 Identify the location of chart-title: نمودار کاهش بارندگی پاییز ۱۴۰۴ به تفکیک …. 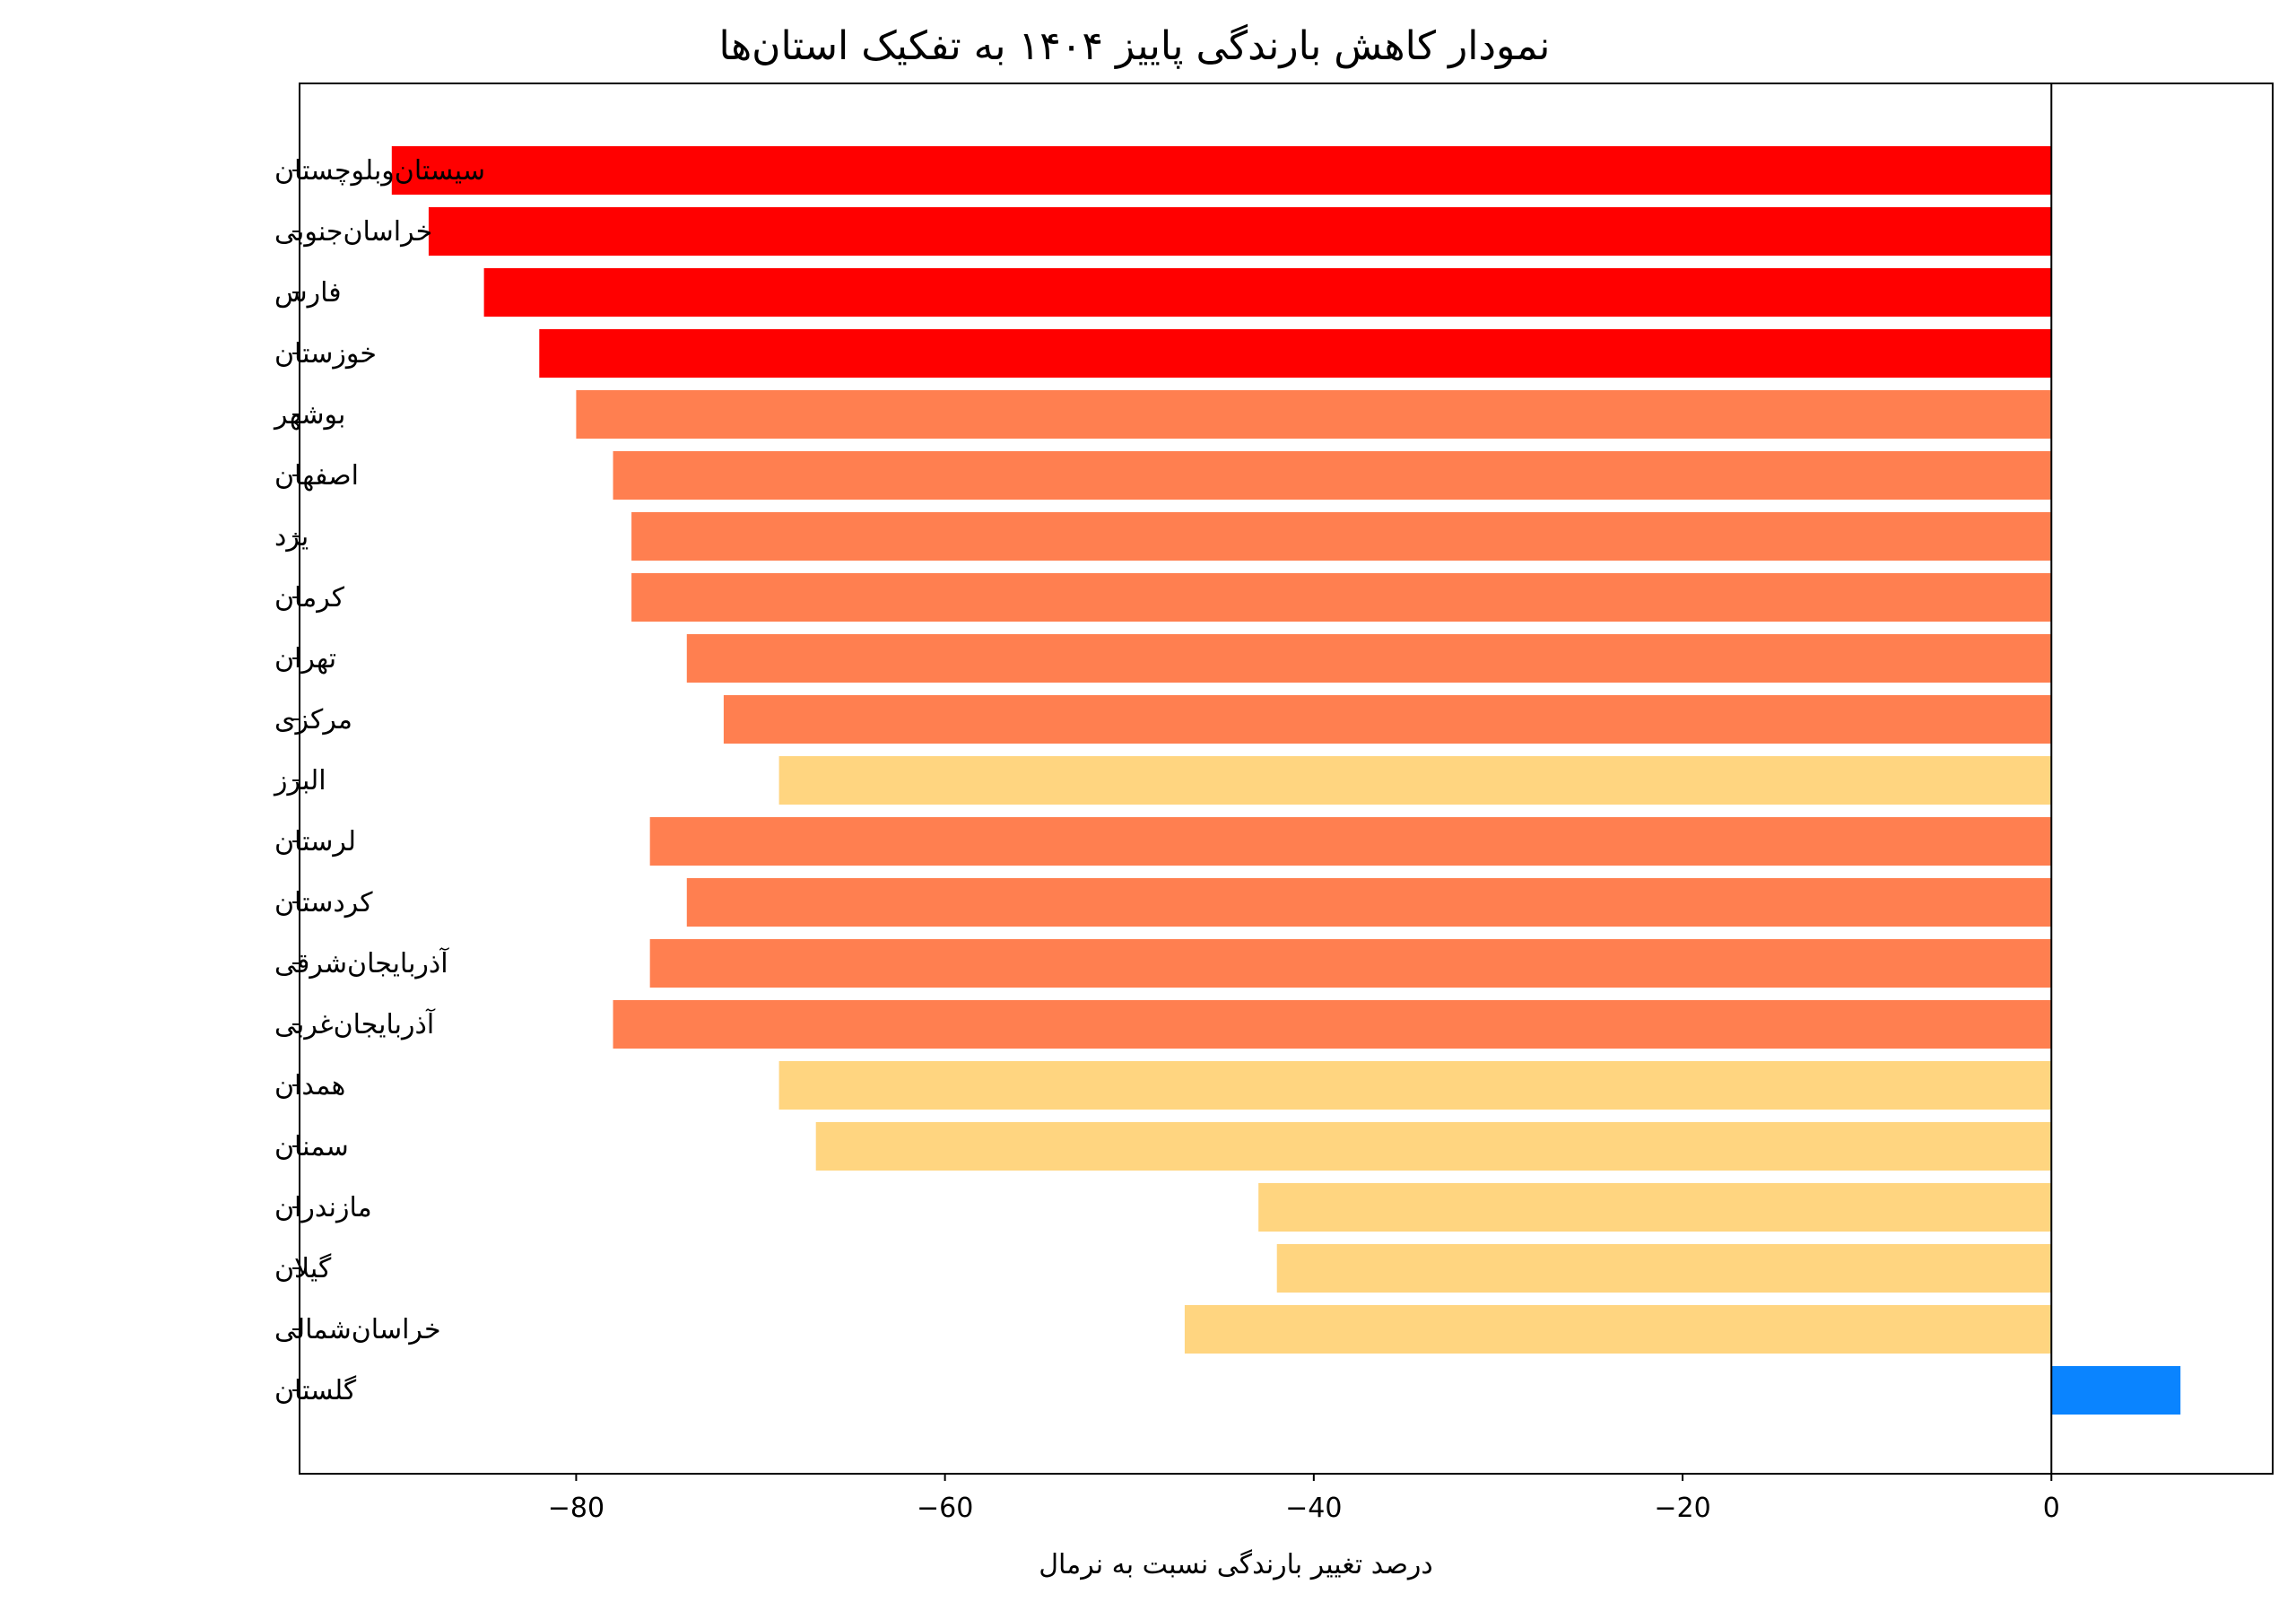
(1135, 46).